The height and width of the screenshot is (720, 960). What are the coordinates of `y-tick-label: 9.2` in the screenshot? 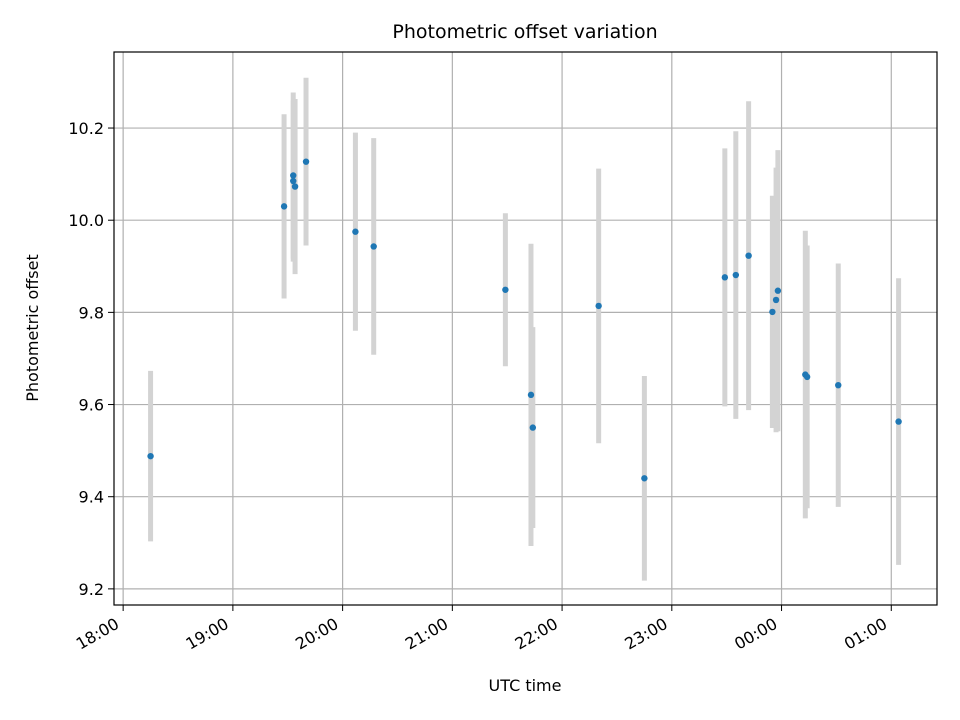 It's located at (91, 589).